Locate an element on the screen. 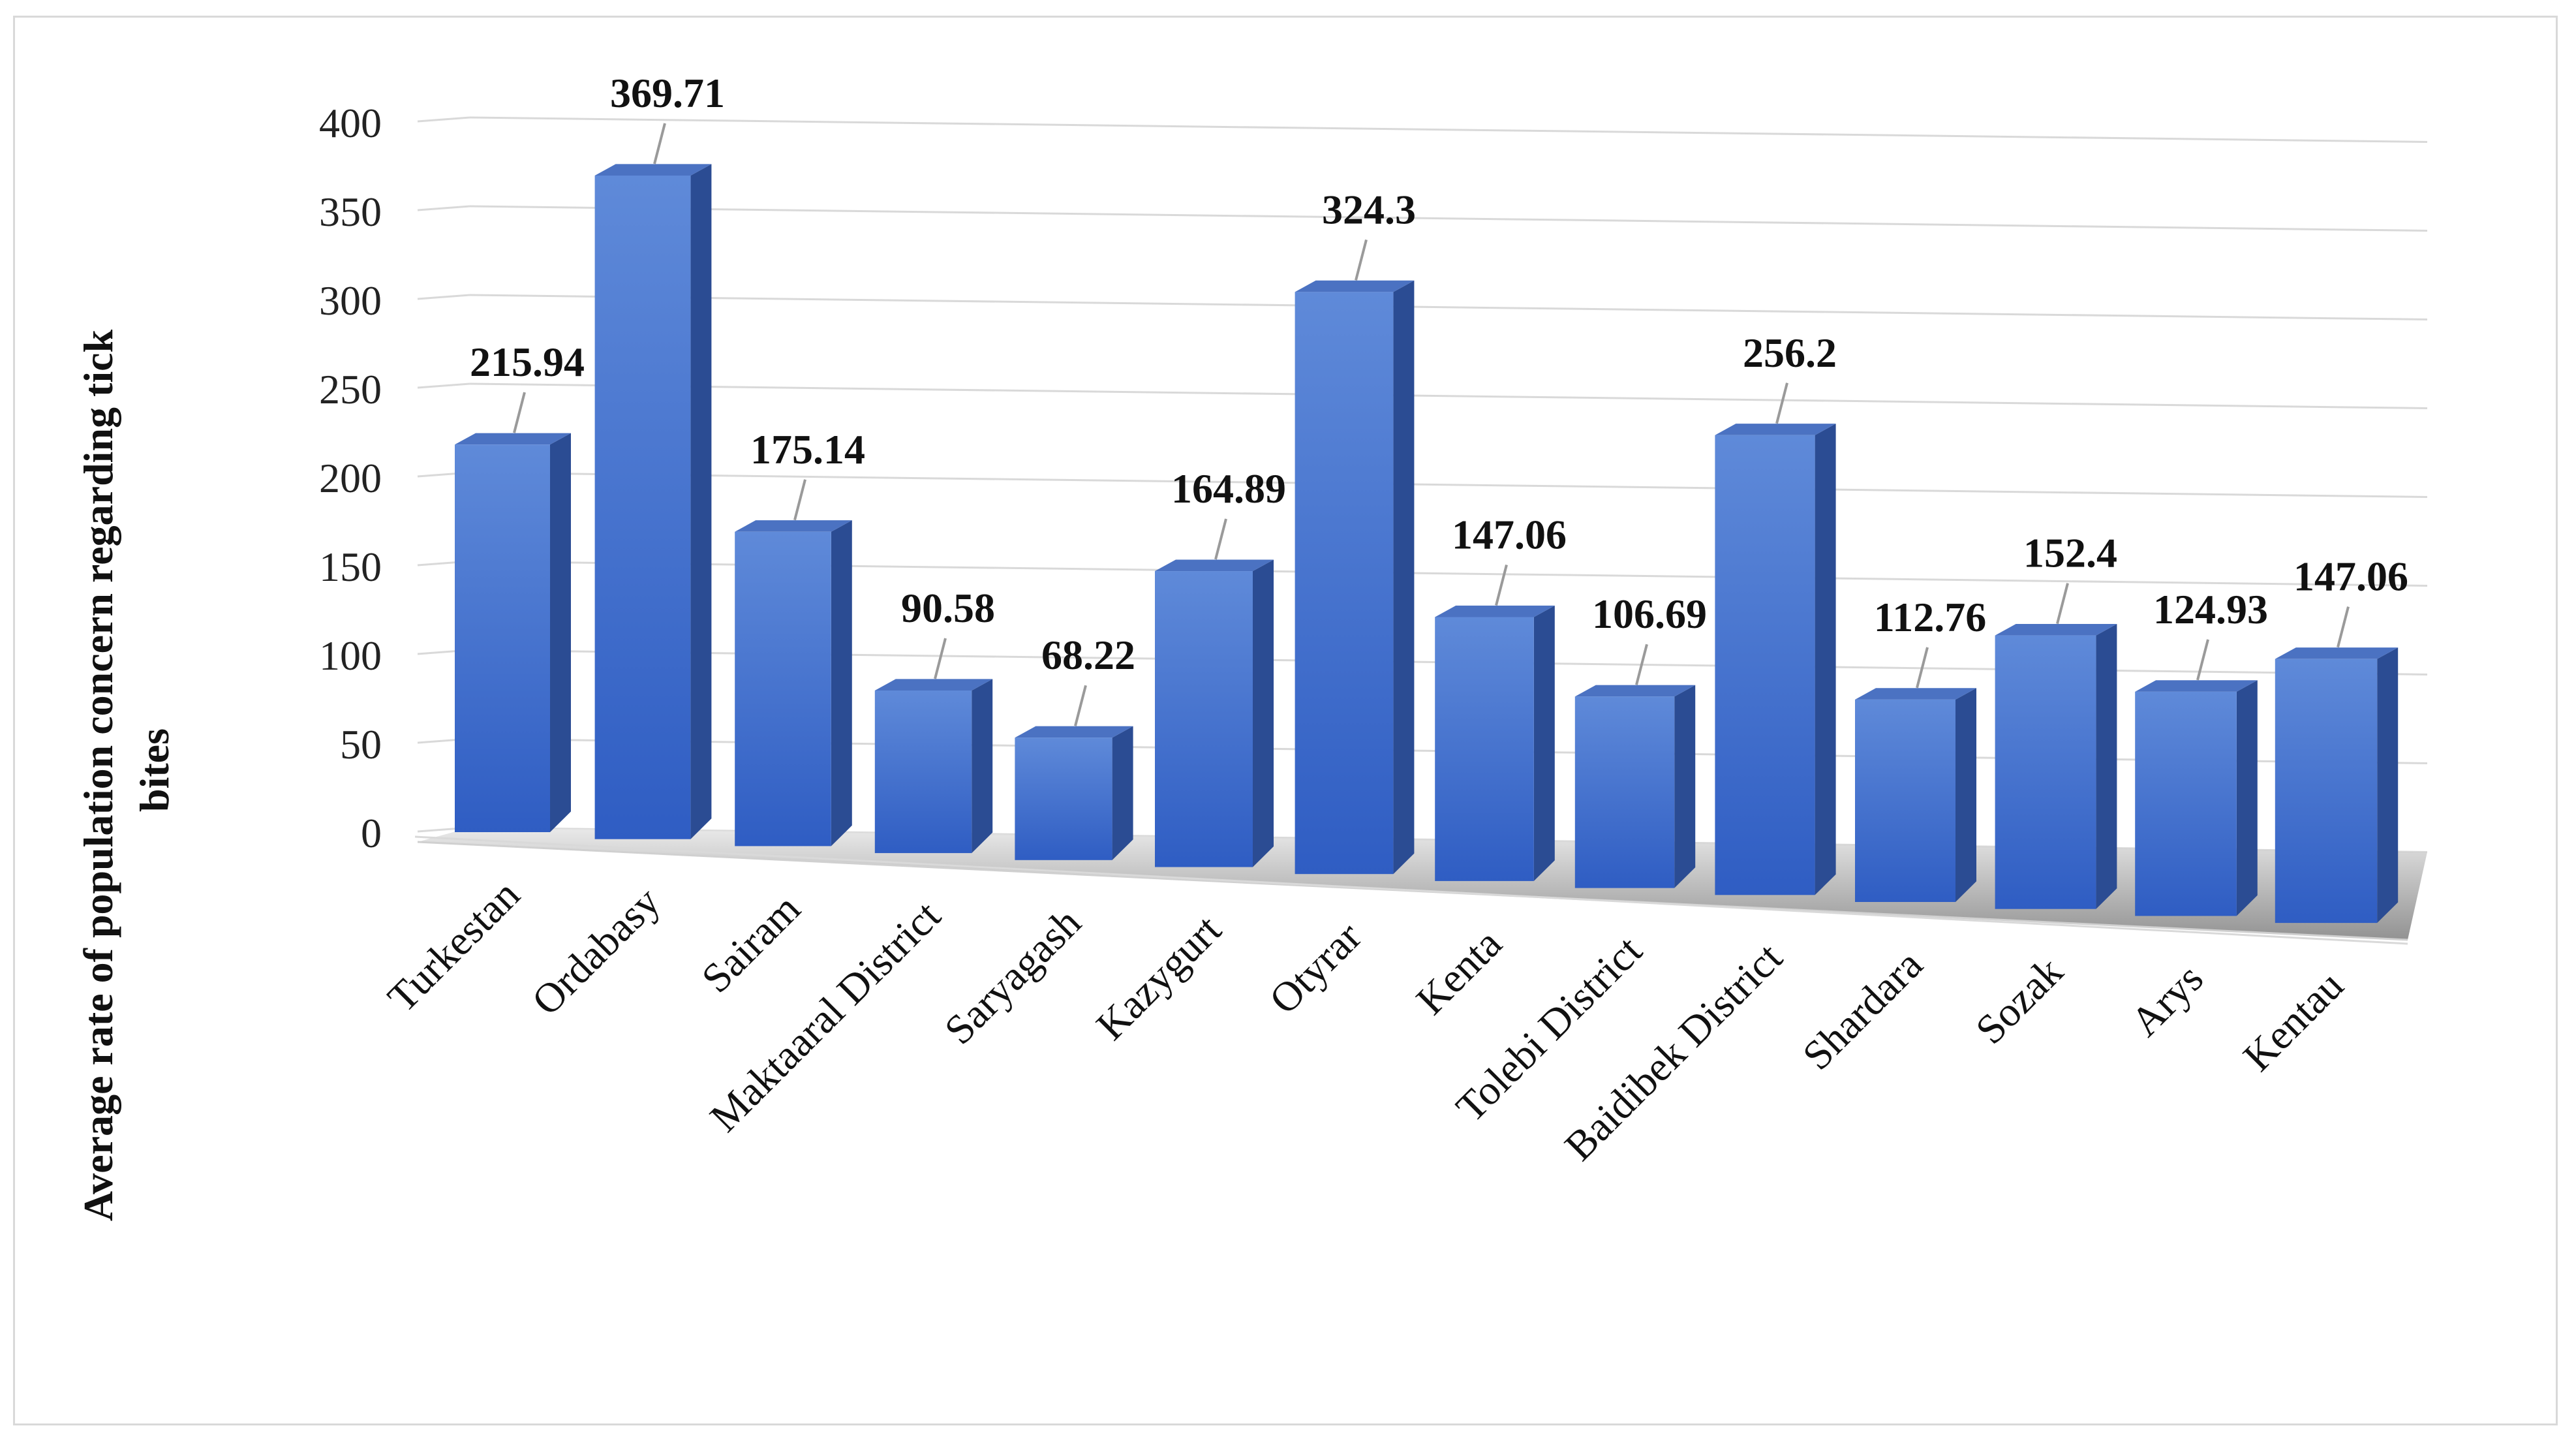  data-label: 106.69 is located at coordinates (1649, 614).